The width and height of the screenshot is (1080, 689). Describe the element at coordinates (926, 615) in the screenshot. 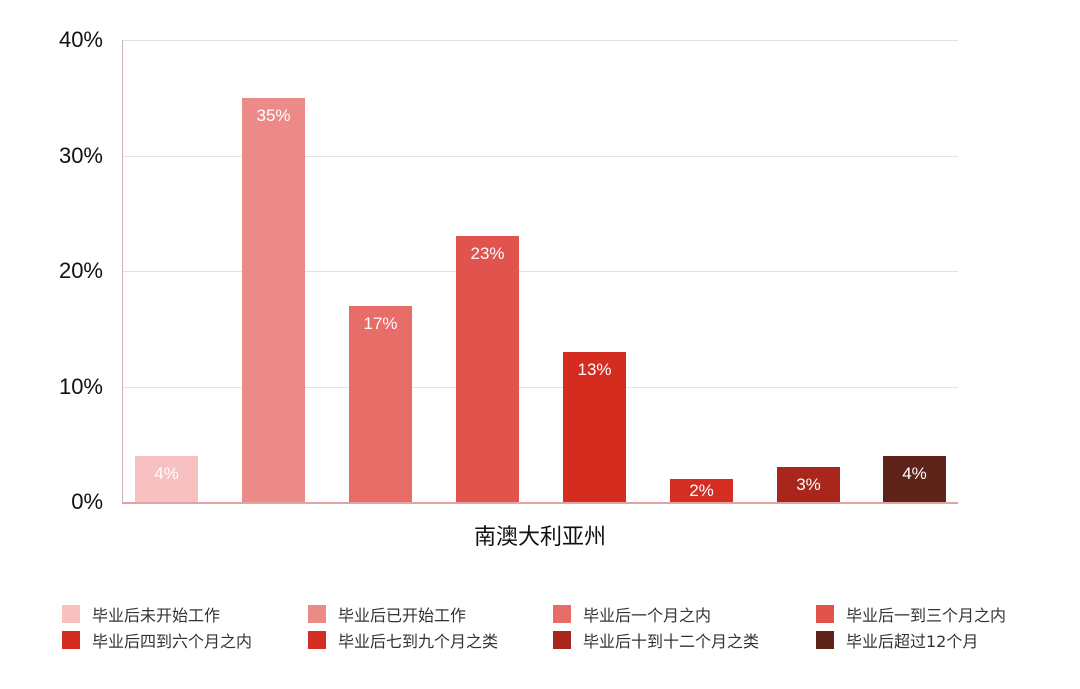

I see `legend-label: 毕业后一到三个月之内` at that location.